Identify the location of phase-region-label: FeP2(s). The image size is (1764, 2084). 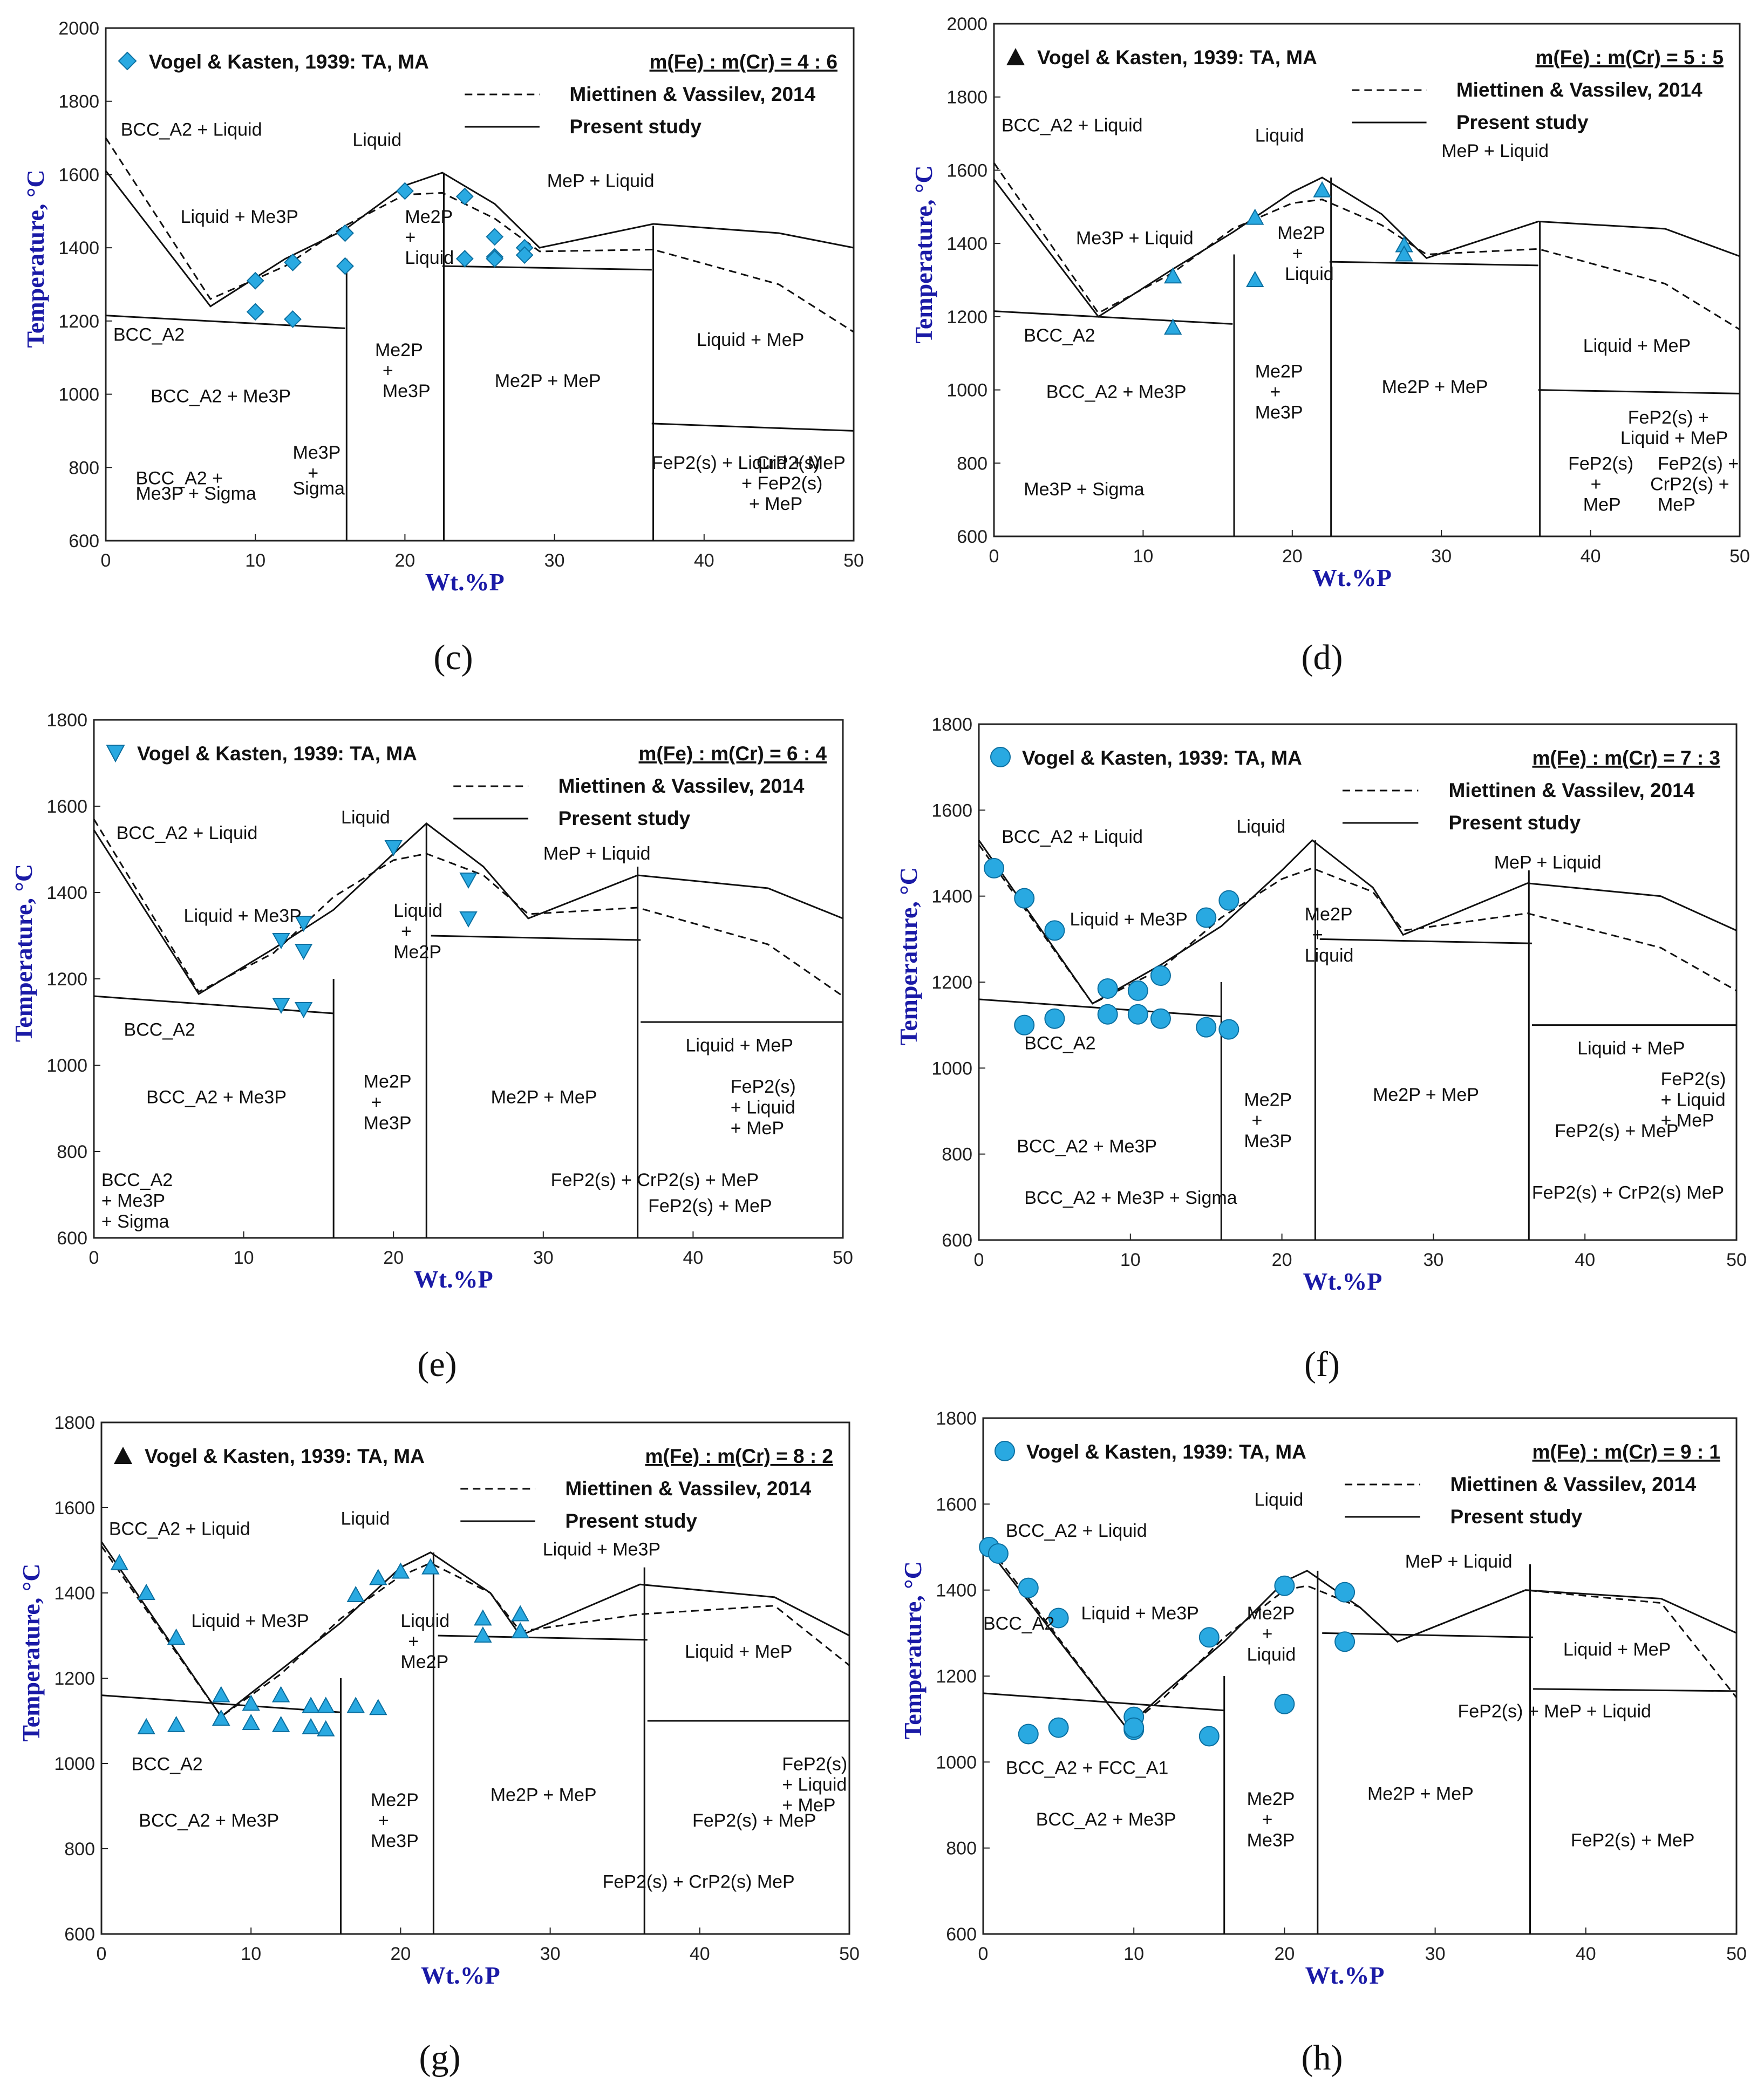
(1693, 1079).